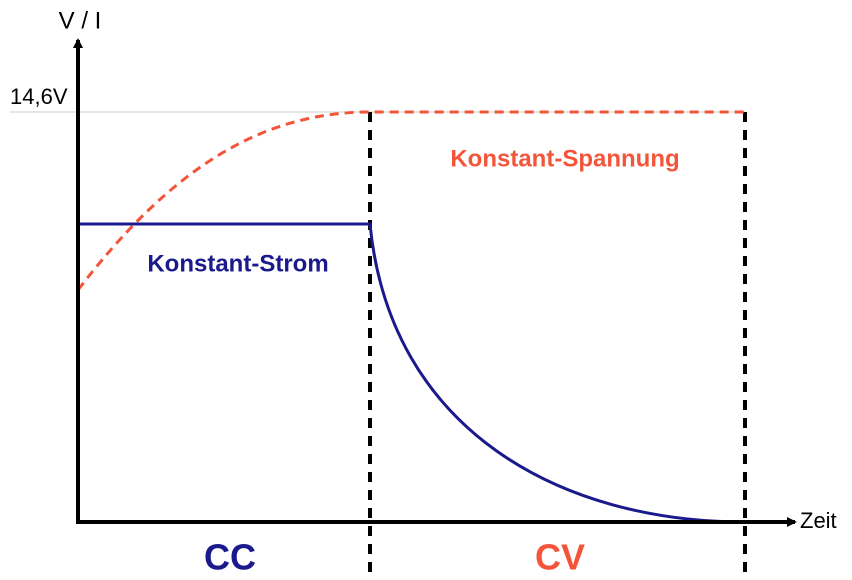 The height and width of the screenshot is (580, 852). I want to click on phase-label: CV, so click(560, 557).